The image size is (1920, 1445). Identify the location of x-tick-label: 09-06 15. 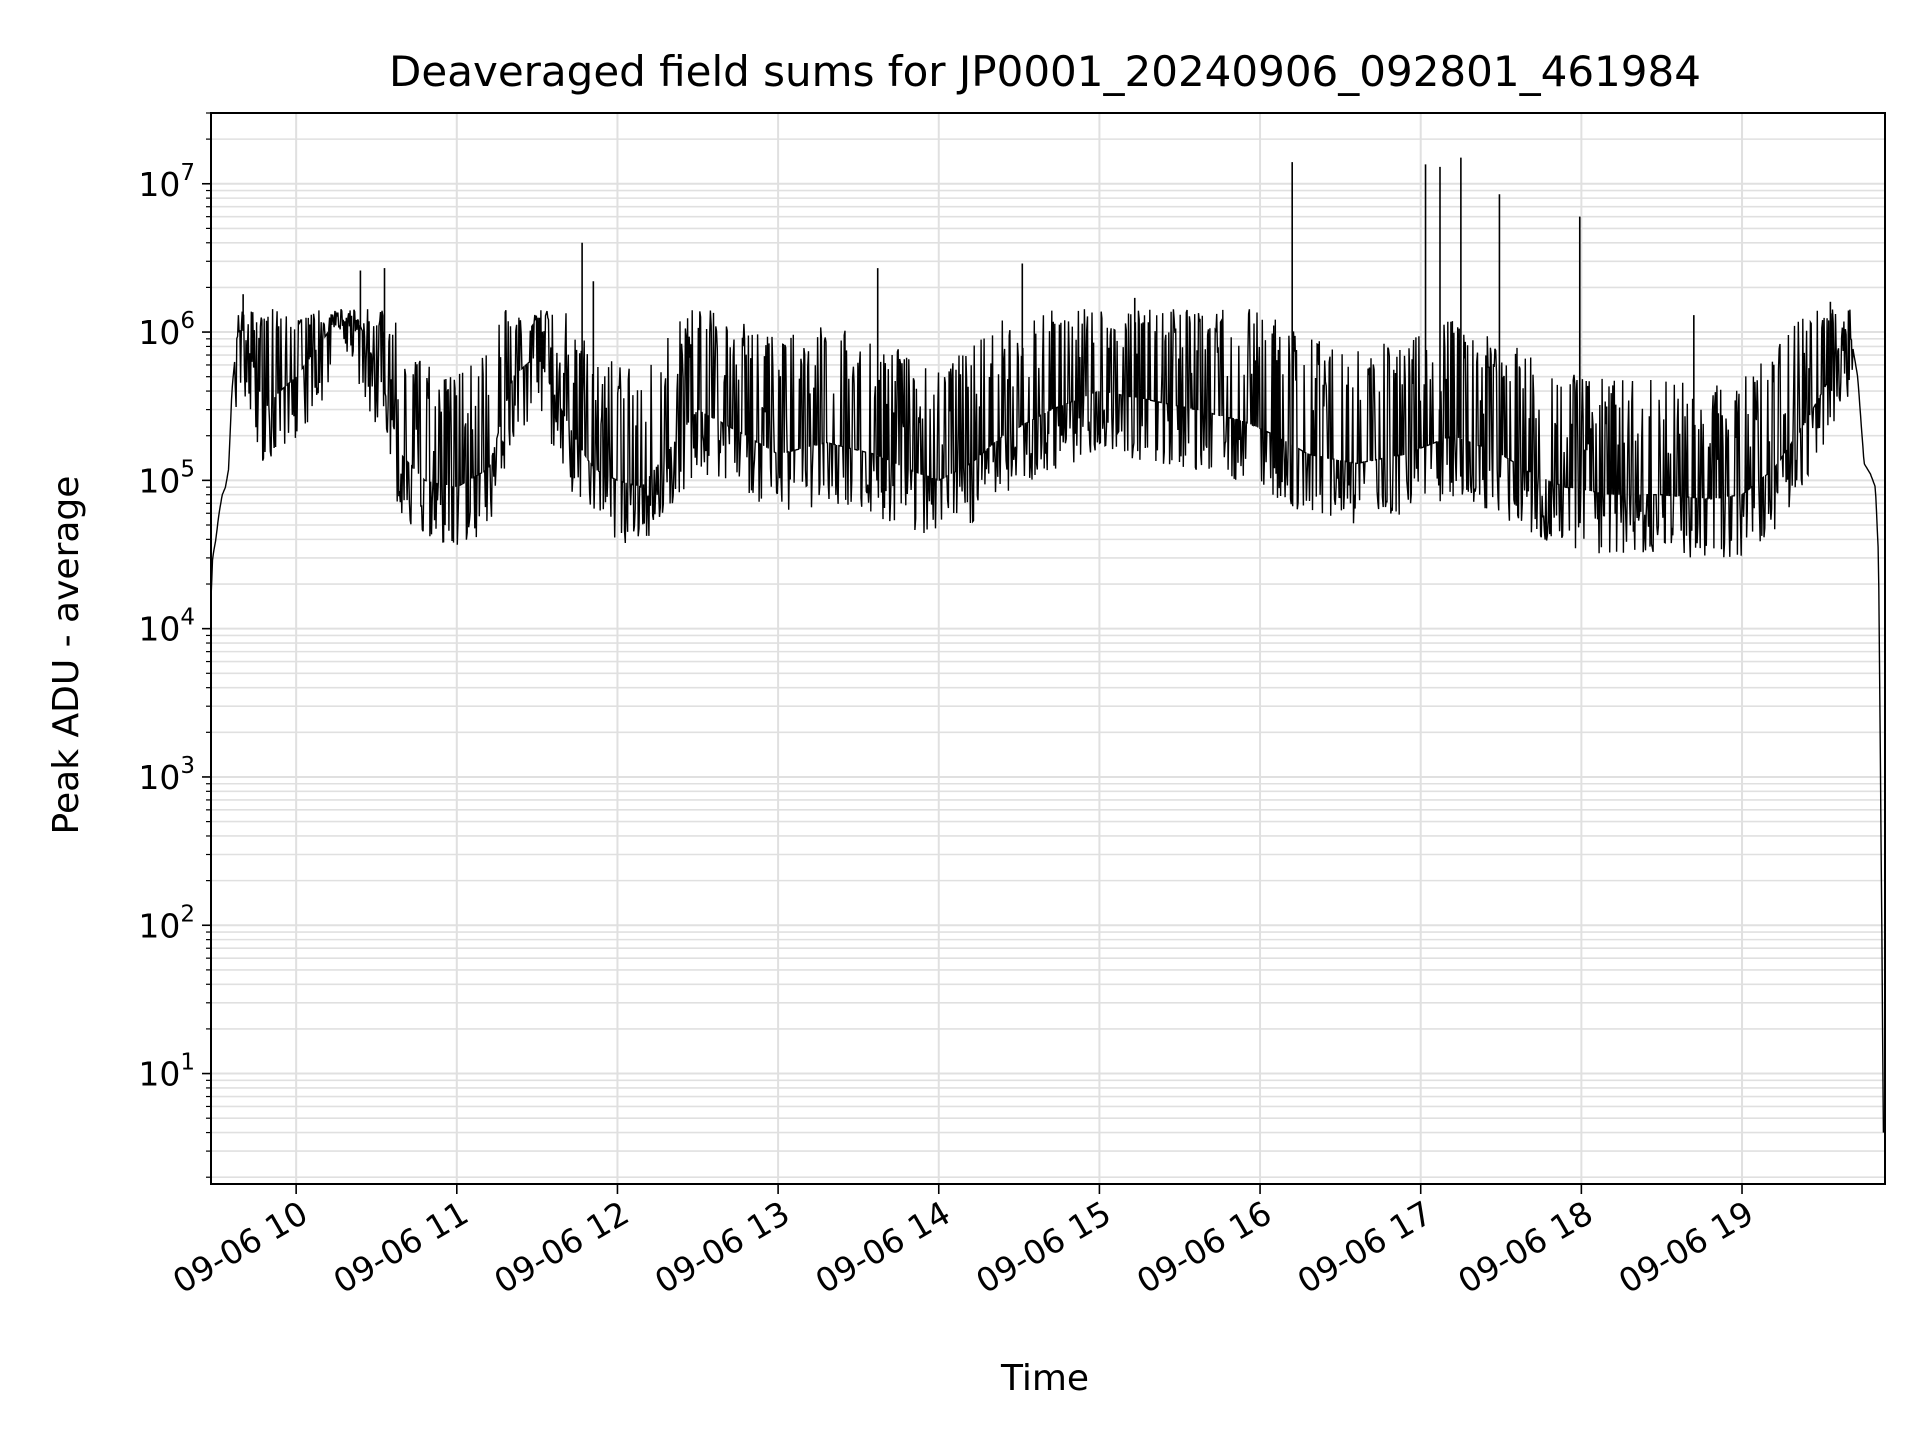
(1043, 1247).